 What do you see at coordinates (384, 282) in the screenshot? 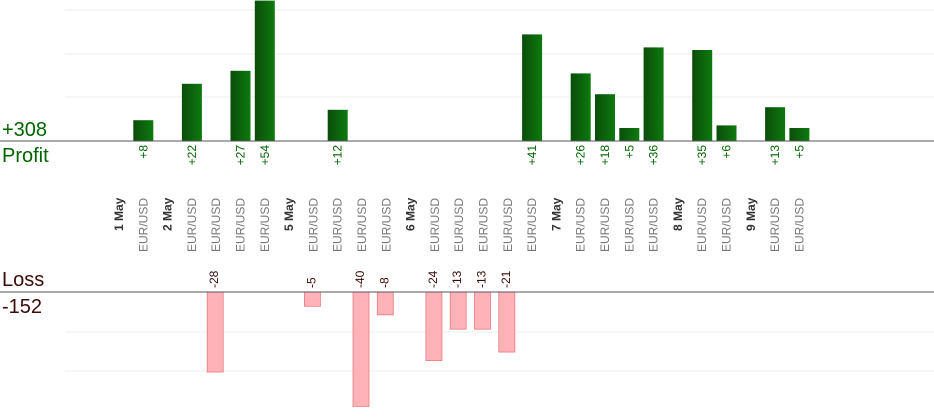
I see `loss-value-label: -8` at bounding box center [384, 282].